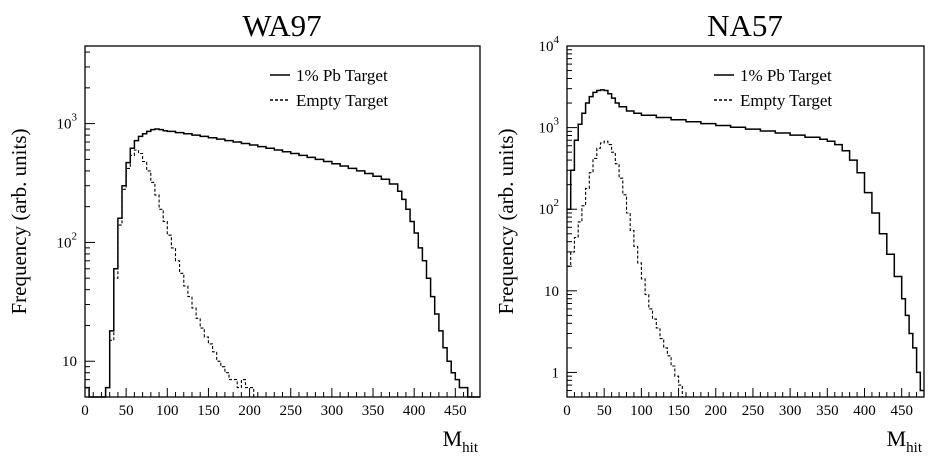  Describe the element at coordinates (745, 25) in the screenshot. I see `chart-title: NA57` at that location.